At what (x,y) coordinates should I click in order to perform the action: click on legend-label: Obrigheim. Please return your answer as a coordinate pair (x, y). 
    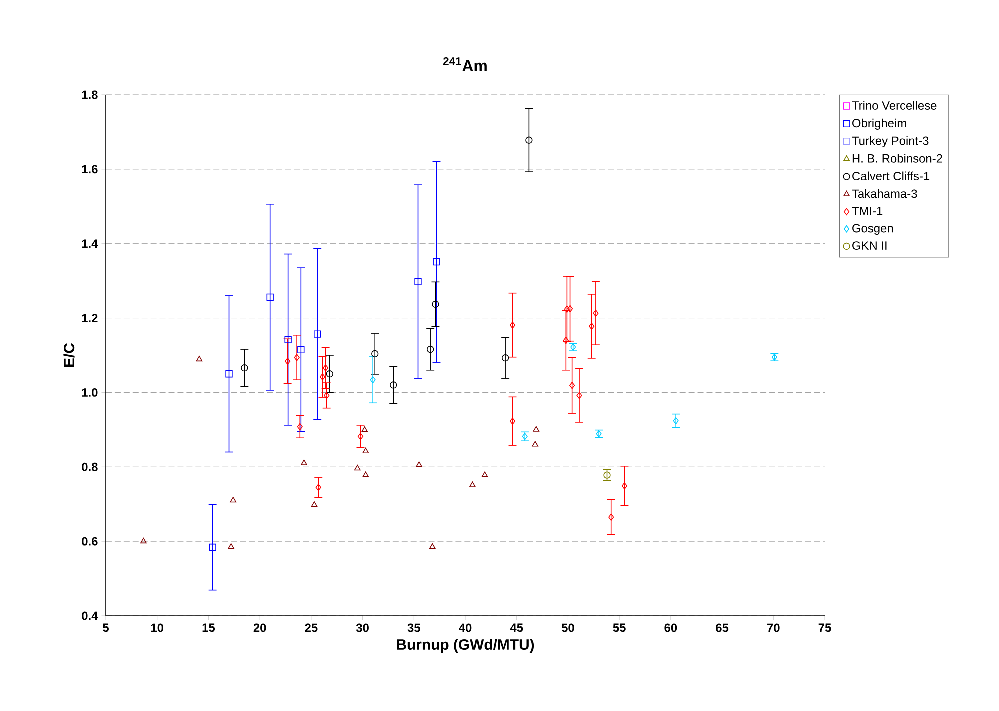
    Looking at the image, I should click on (879, 124).